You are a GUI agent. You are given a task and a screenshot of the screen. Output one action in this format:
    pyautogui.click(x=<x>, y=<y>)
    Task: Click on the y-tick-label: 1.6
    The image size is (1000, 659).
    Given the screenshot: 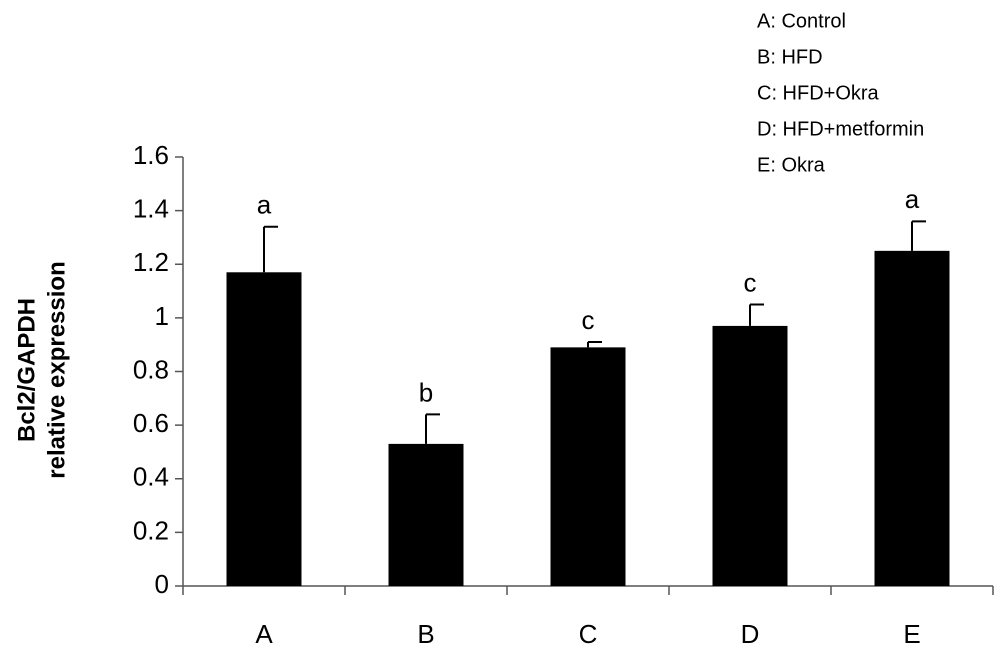 What is the action you would take?
    pyautogui.click(x=151, y=155)
    